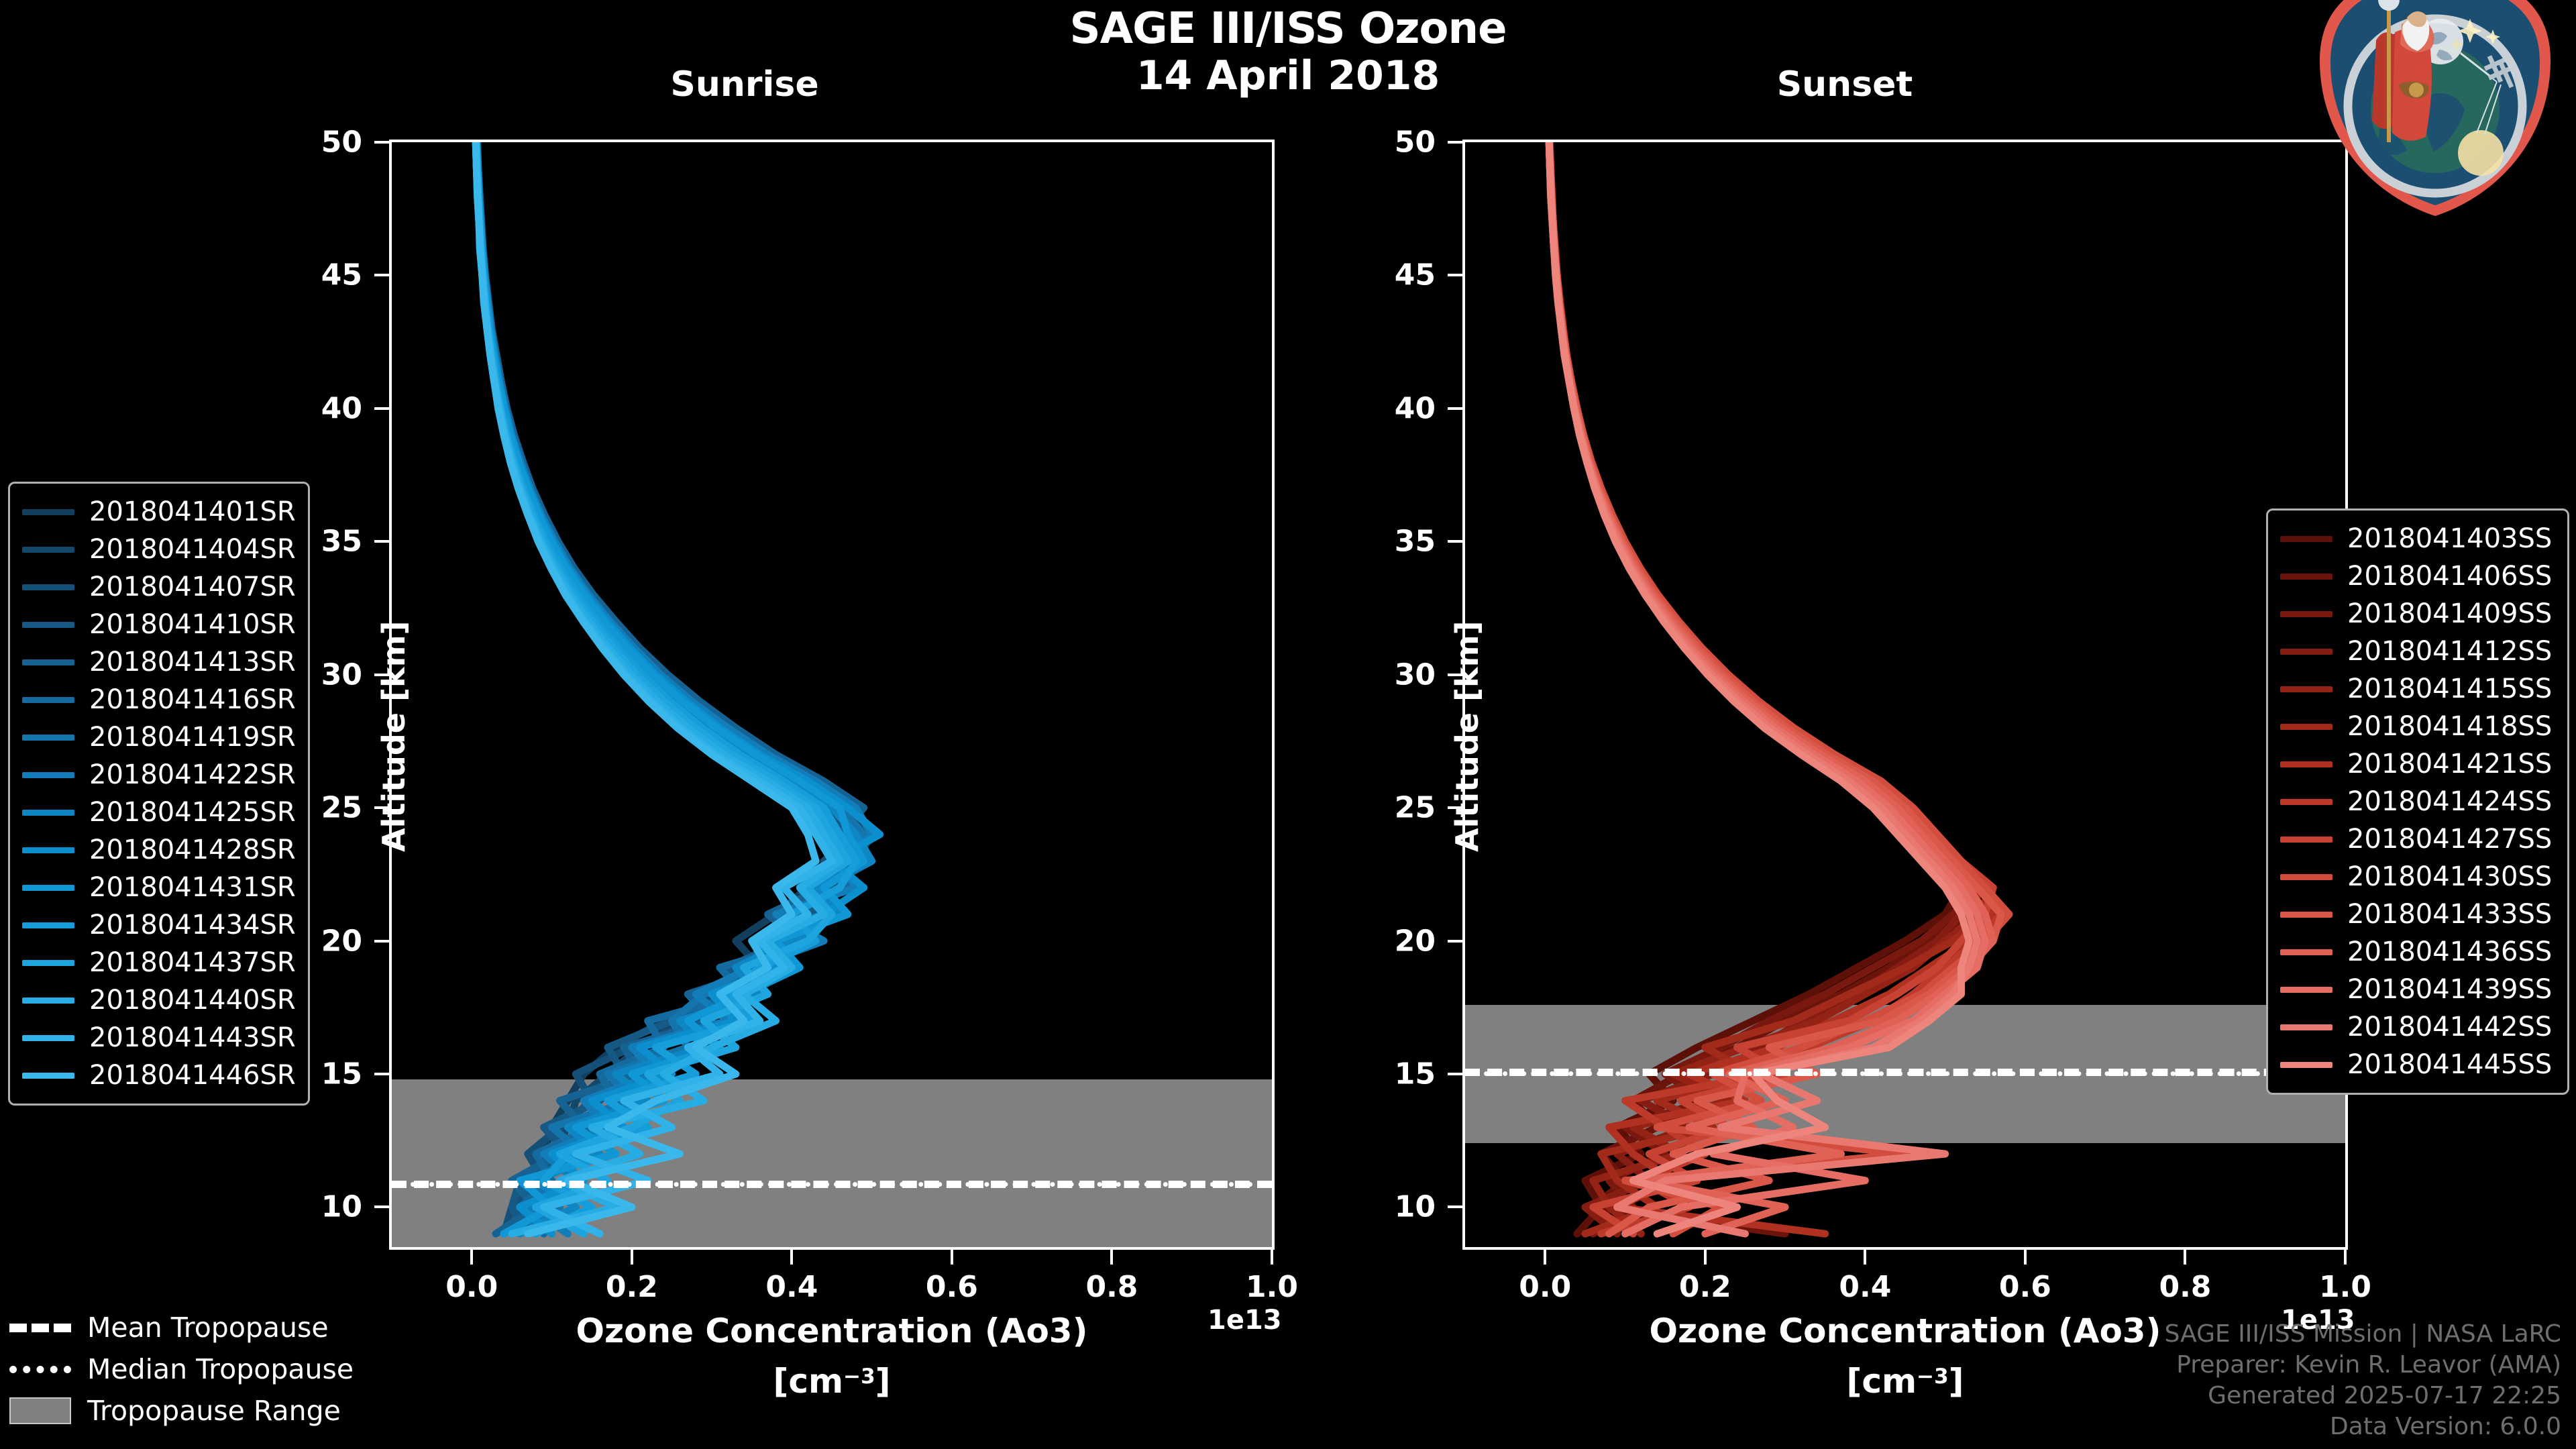 The width and height of the screenshot is (2576, 1449). What do you see at coordinates (2024, 1287) in the screenshot?
I see `x-axis-tick-label: 0.6` at bounding box center [2024, 1287].